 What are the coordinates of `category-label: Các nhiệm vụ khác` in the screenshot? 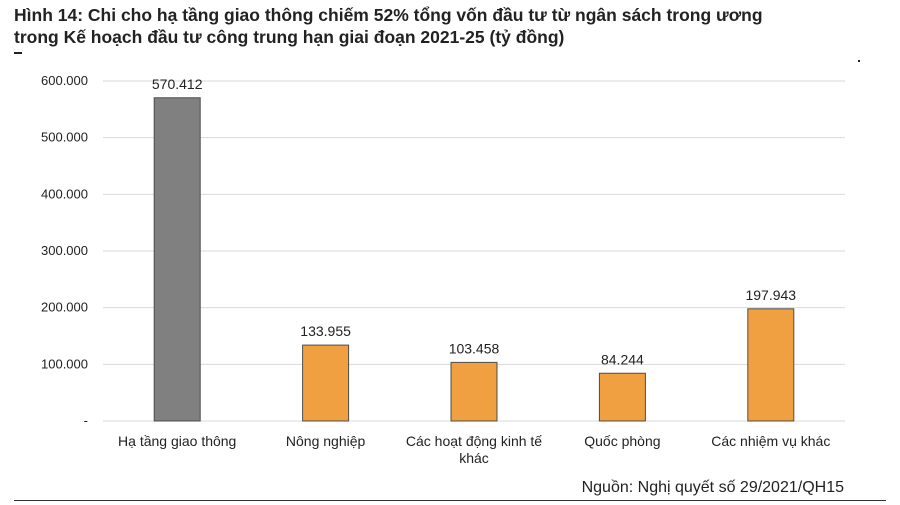 It's located at (770, 441).